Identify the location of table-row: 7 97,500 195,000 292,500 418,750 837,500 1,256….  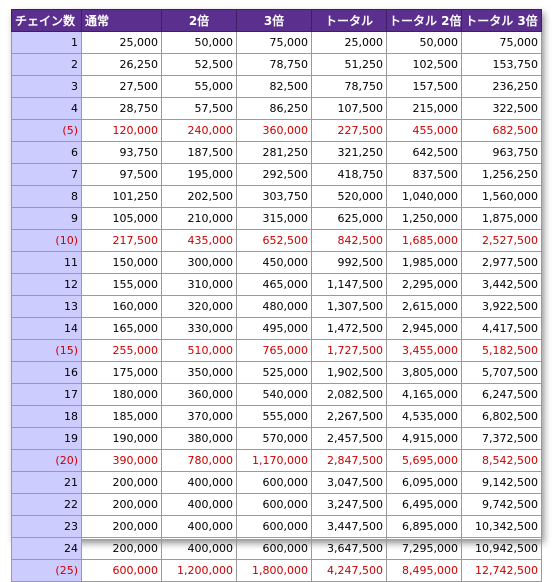
(276, 174).